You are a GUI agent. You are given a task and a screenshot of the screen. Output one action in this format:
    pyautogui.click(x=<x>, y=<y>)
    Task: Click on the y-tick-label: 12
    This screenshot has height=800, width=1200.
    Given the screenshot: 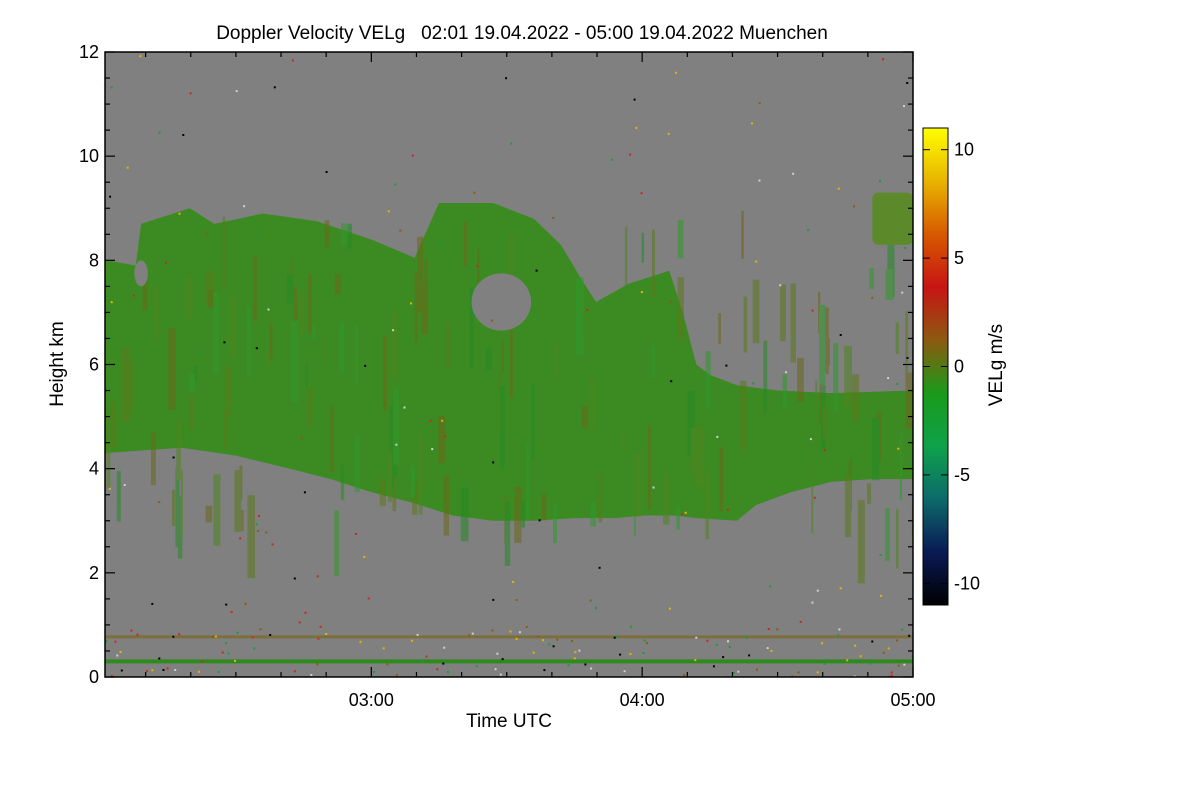 What is the action you would take?
    pyautogui.click(x=89, y=52)
    